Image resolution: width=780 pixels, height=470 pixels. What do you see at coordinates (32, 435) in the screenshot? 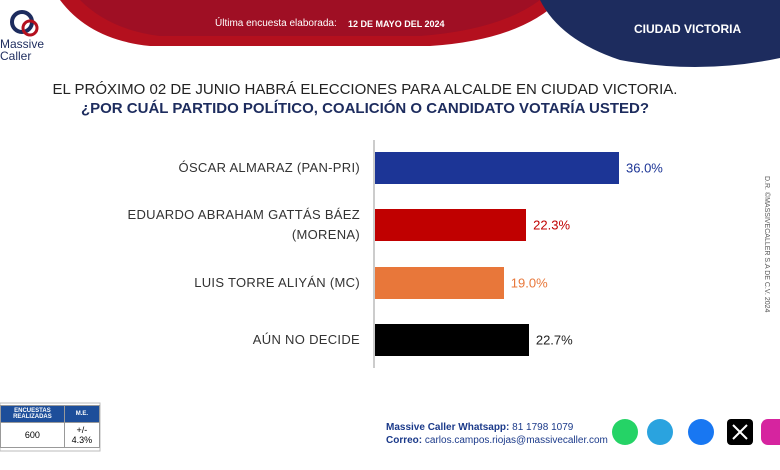
I see `stats-value: 600` at bounding box center [32, 435].